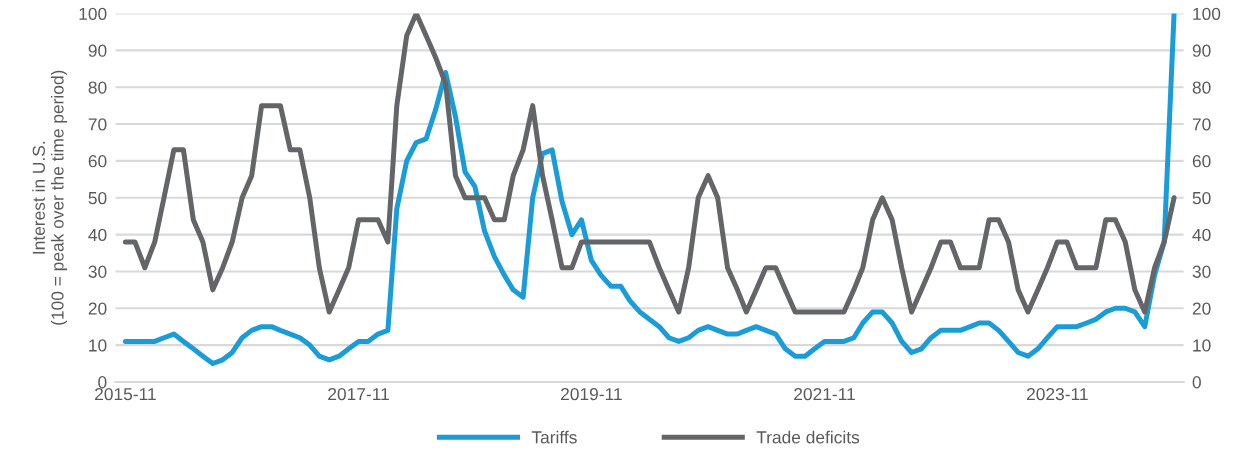  What do you see at coordinates (1201, 161) in the screenshot?
I see `y2-tick-label: 60` at bounding box center [1201, 161].